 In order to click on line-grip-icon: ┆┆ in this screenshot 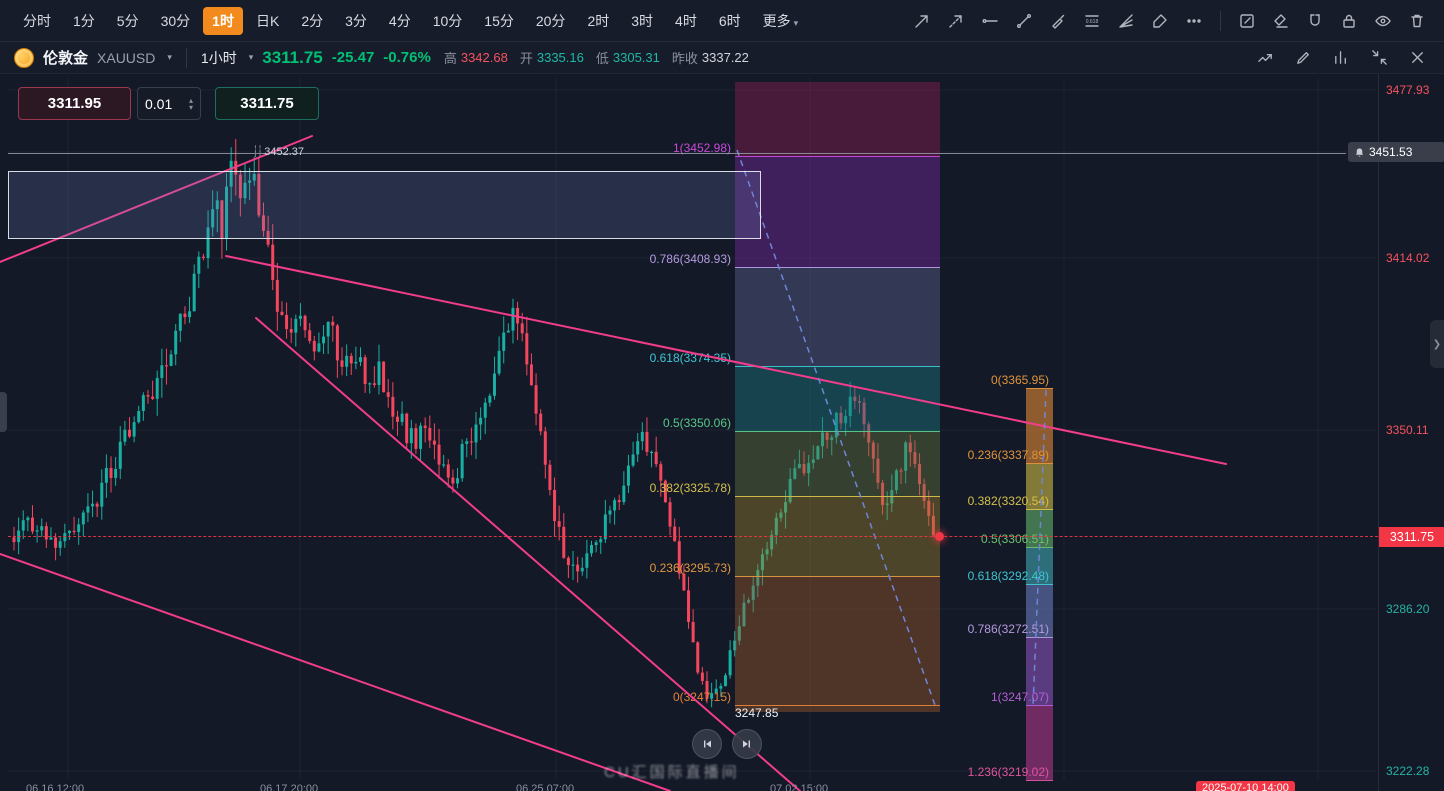, I will do `click(257, 152)`.